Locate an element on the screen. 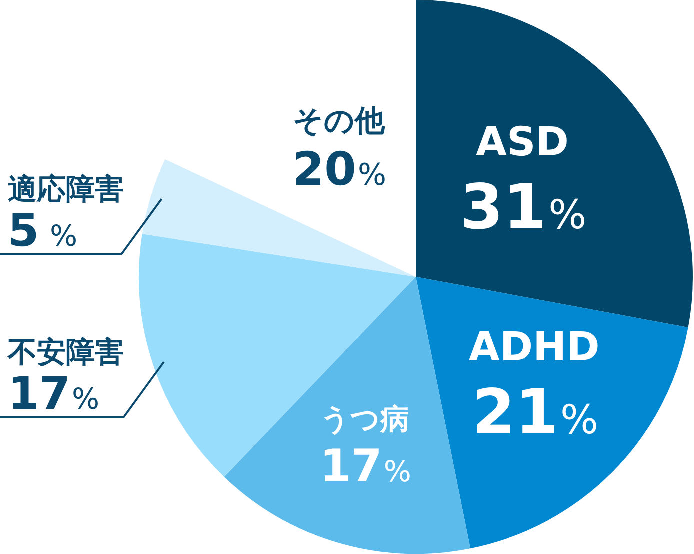 Image resolution: width=694 pixels, height=554 pixels. slice-label: ASD is located at coordinates (522, 142).